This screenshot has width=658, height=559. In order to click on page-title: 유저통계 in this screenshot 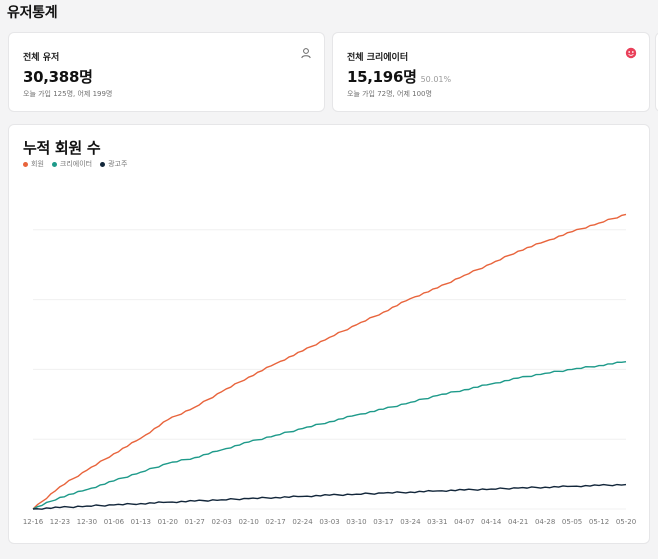, I will do `click(32, 13)`.